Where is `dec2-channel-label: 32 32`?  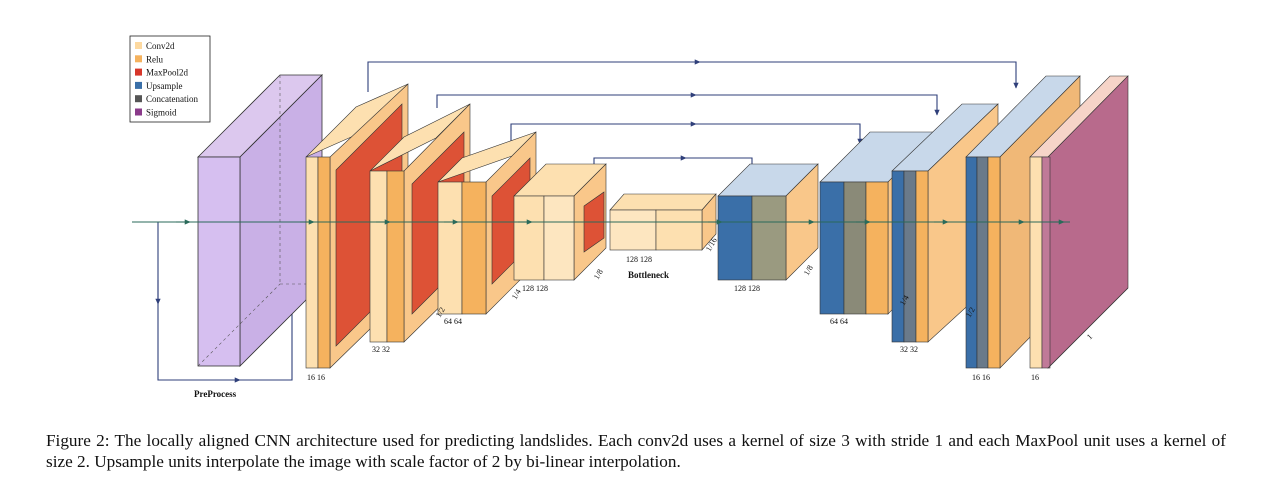 dec2-channel-label: 32 32 is located at coordinates (909, 349).